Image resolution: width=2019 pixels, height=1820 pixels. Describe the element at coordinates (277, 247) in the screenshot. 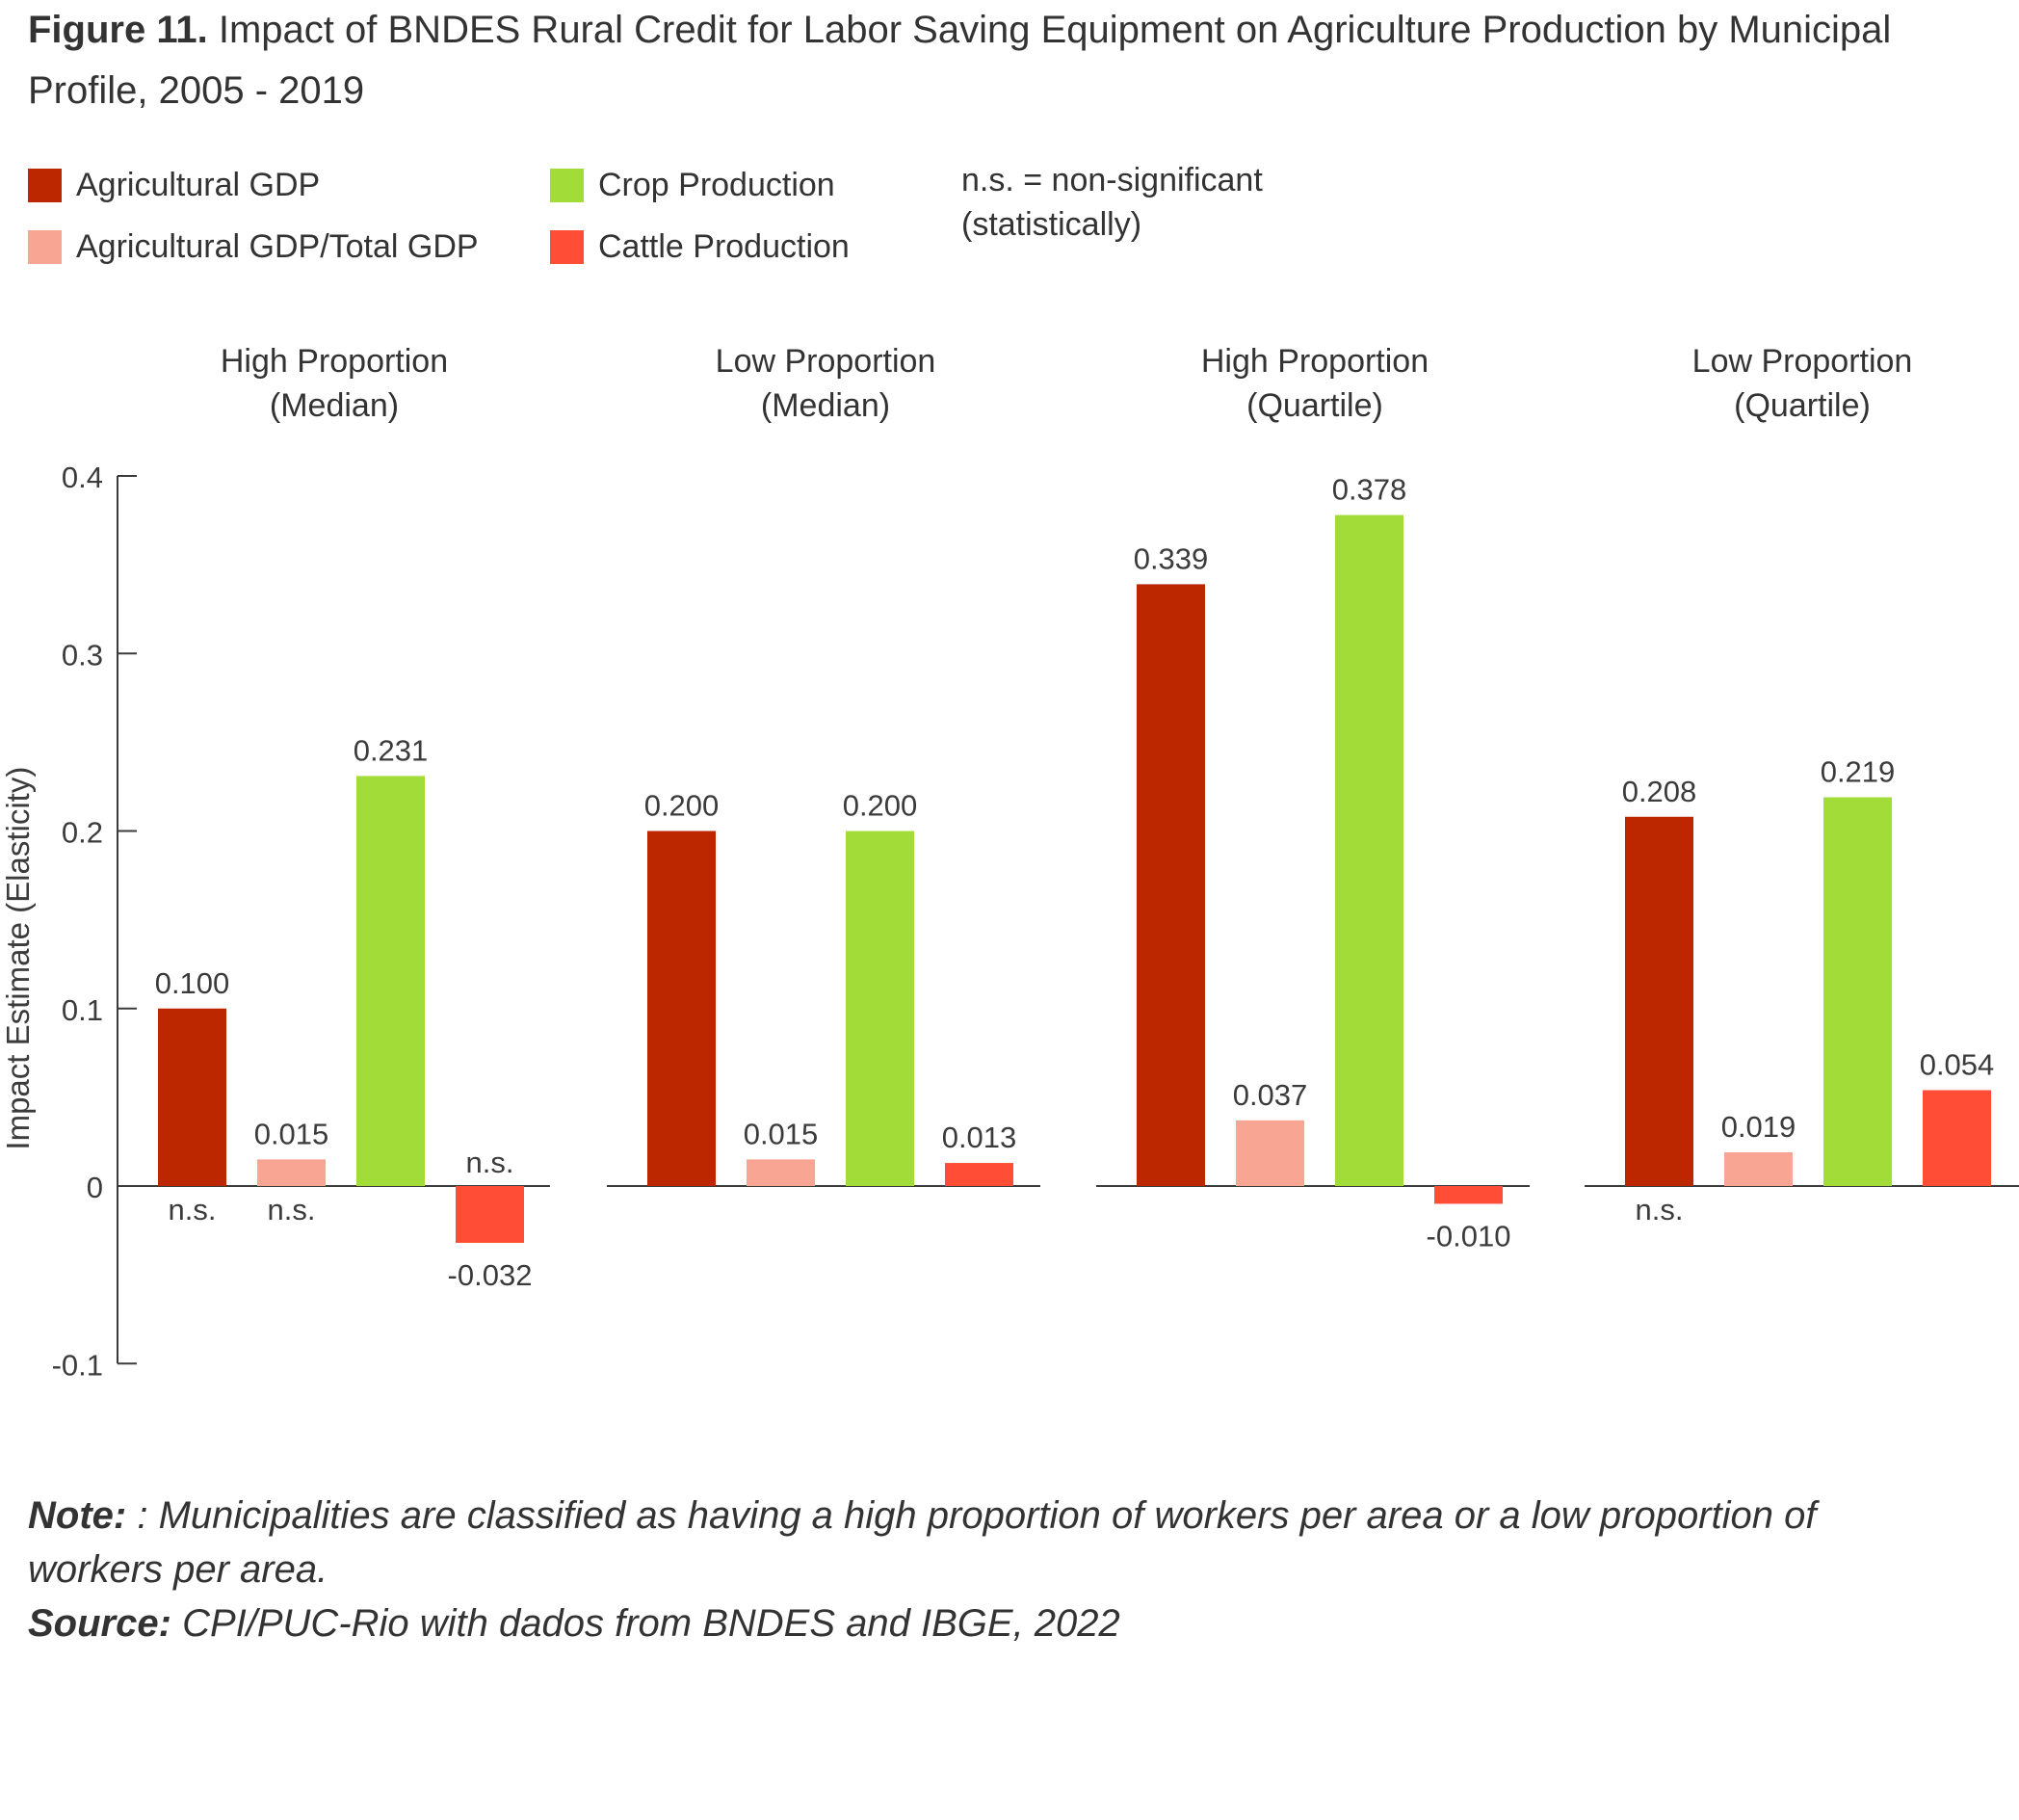

I see `legend-label: Agricultural GDP/Total GDP` at that location.